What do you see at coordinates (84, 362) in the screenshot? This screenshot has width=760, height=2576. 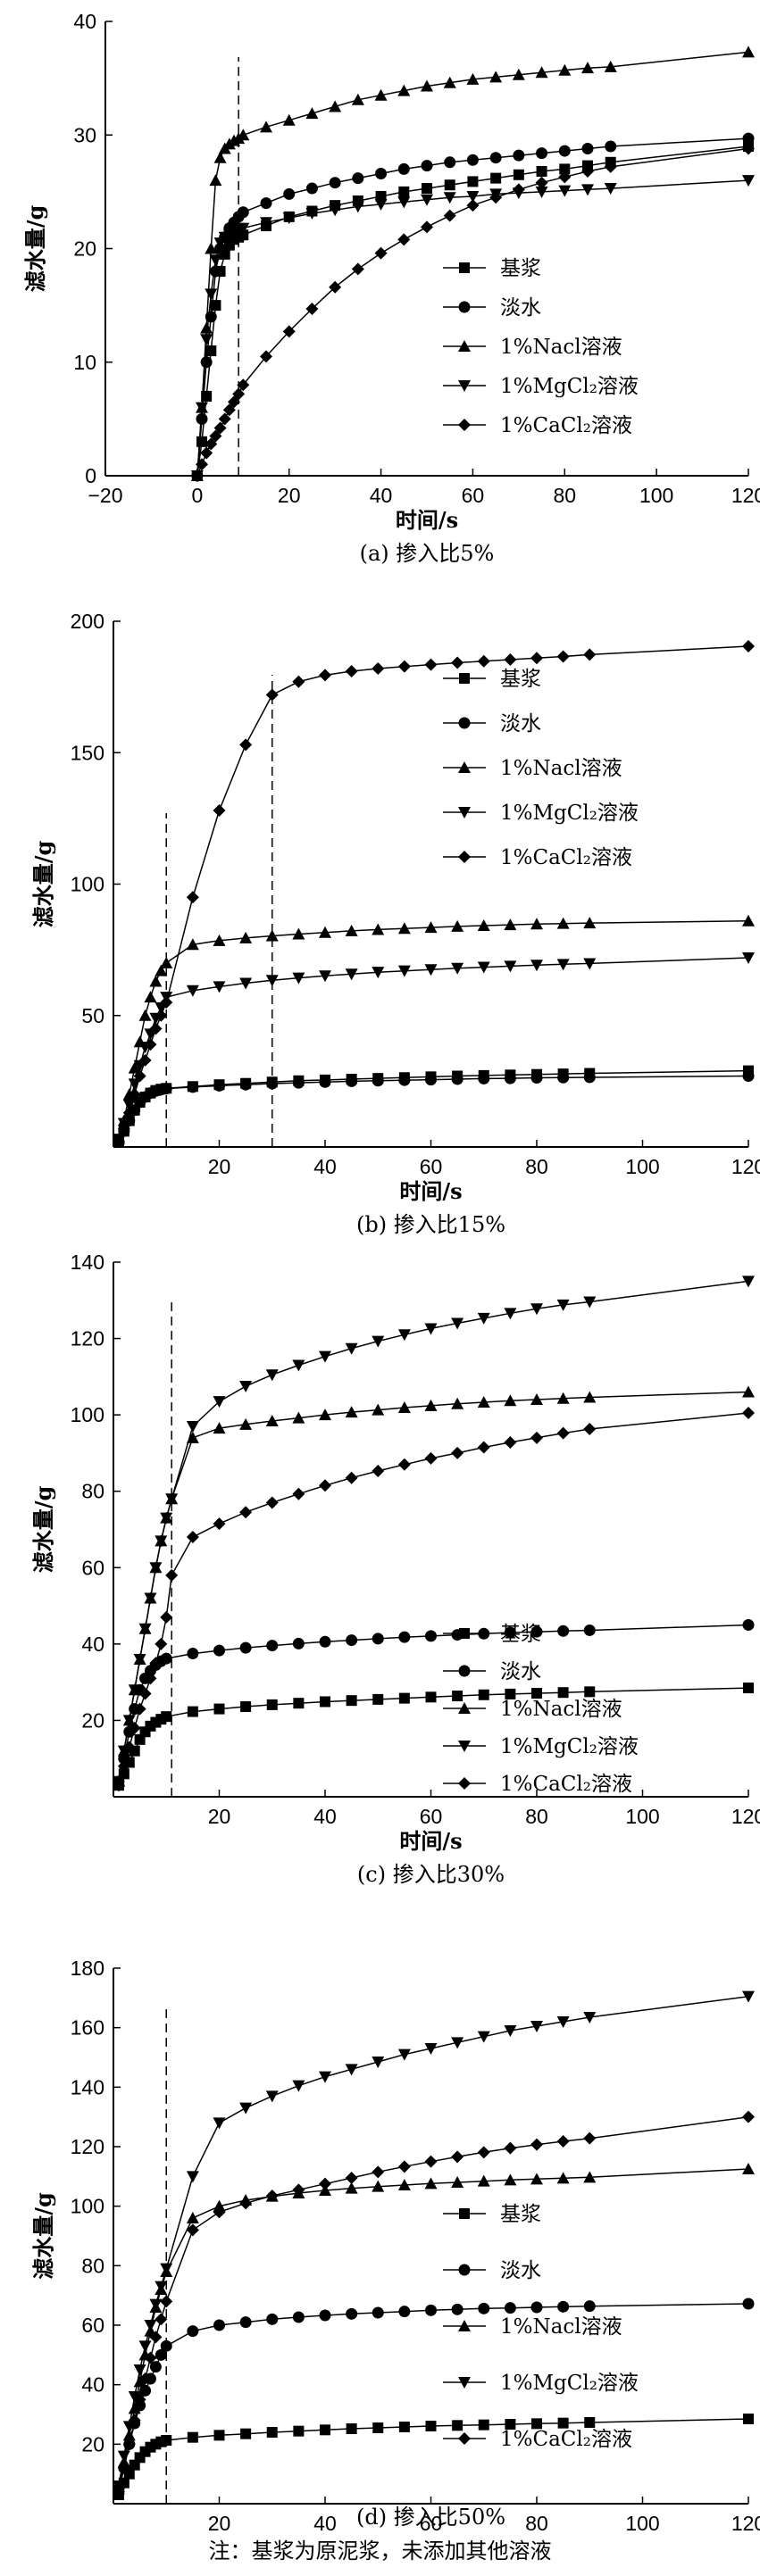 I see `y-tick-label: 10` at bounding box center [84, 362].